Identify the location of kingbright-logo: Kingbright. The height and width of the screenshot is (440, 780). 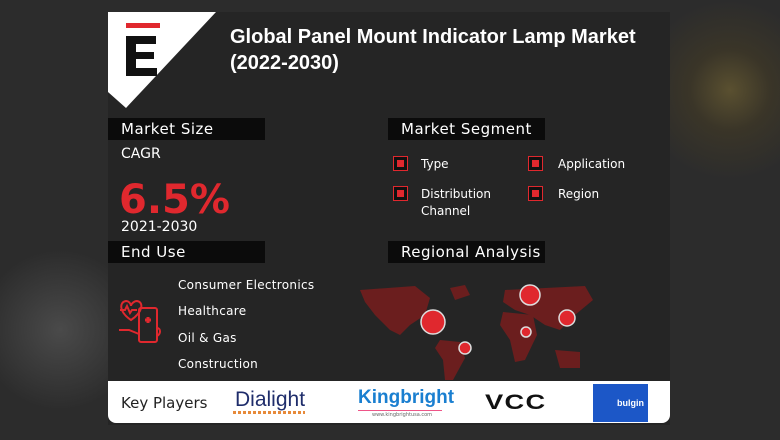
(406, 397).